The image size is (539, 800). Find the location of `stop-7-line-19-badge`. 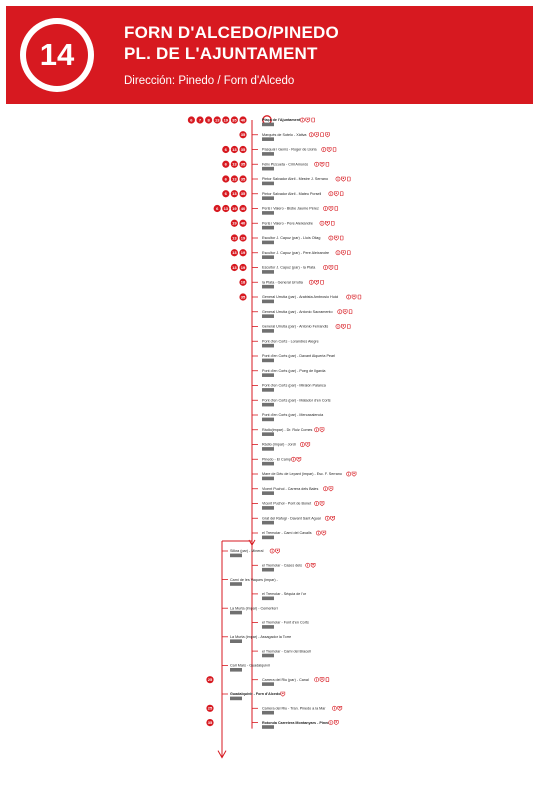

stop-7-line-19-badge is located at coordinates (234, 223).